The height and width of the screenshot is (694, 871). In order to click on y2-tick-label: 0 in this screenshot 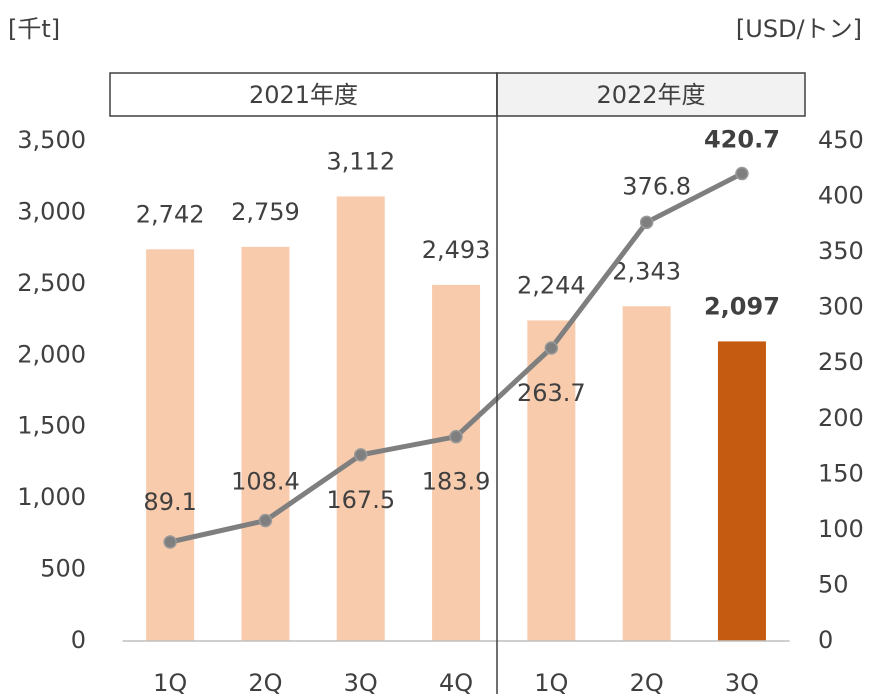, I will do `click(825, 640)`.